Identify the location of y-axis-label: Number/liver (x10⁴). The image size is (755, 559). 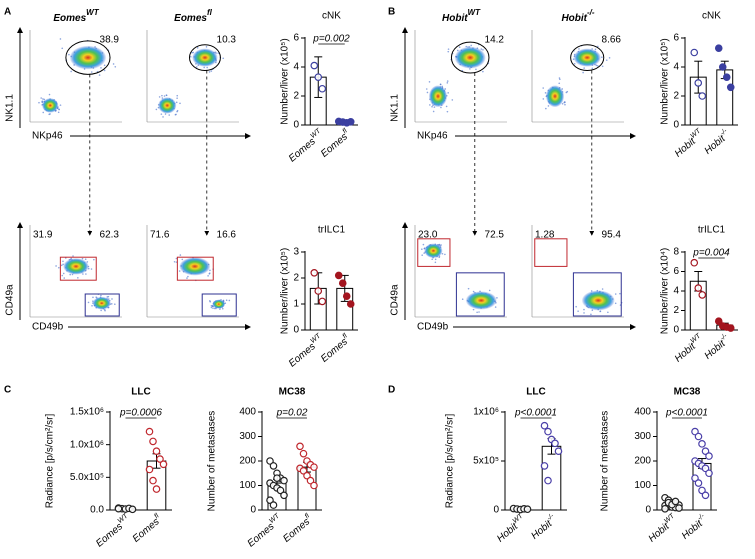
(665, 291).